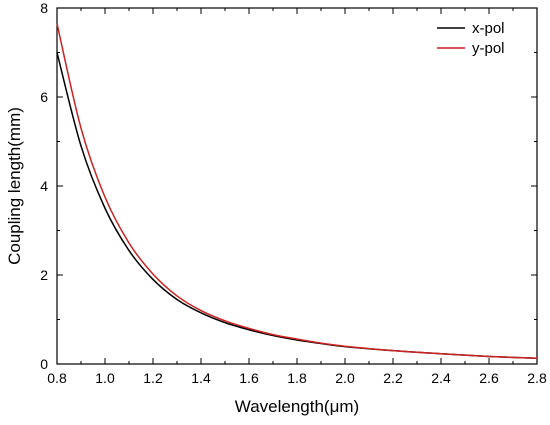  I want to click on x-tick-label: 1.8, so click(297, 378).